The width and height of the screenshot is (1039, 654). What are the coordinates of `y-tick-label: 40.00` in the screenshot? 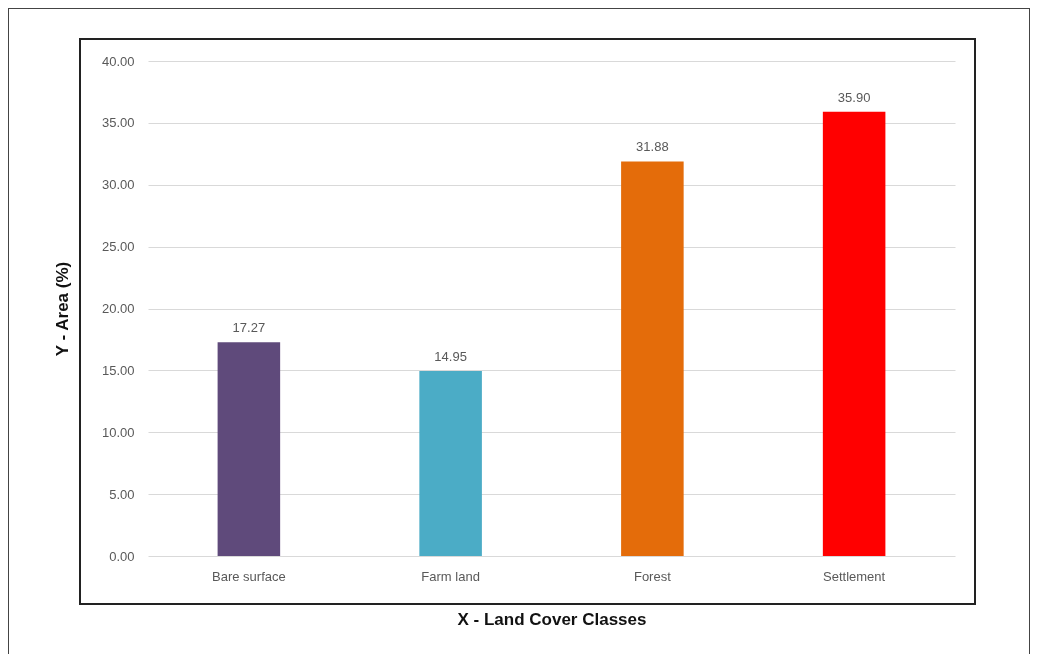 It's located at (118, 61).